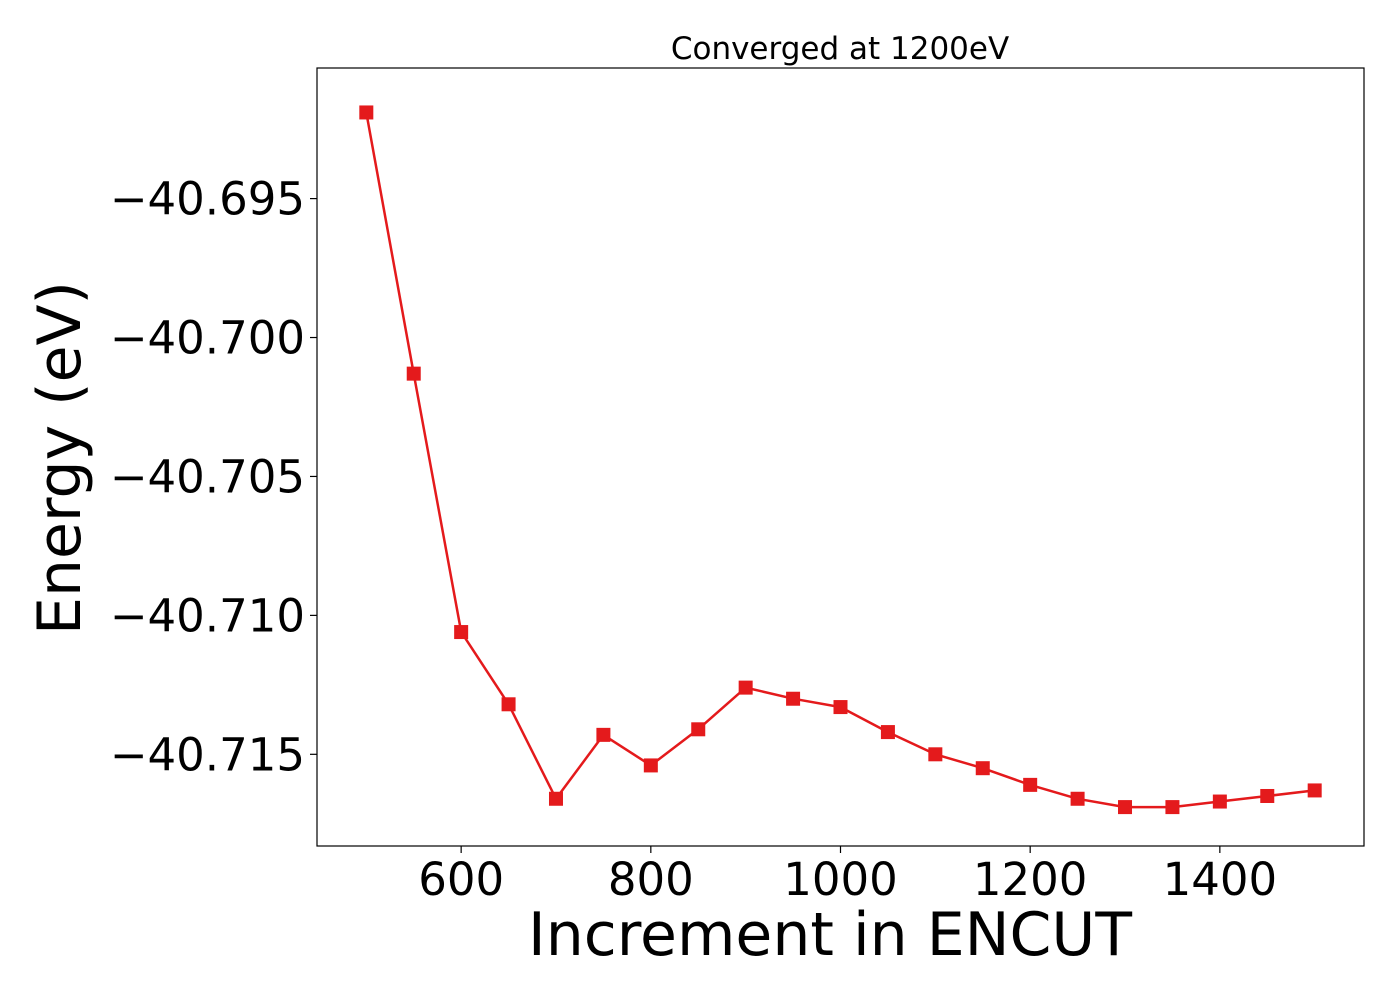  Describe the element at coordinates (60, 458) in the screenshot. I see `y-axis-label: Energy (eV)` at that location.